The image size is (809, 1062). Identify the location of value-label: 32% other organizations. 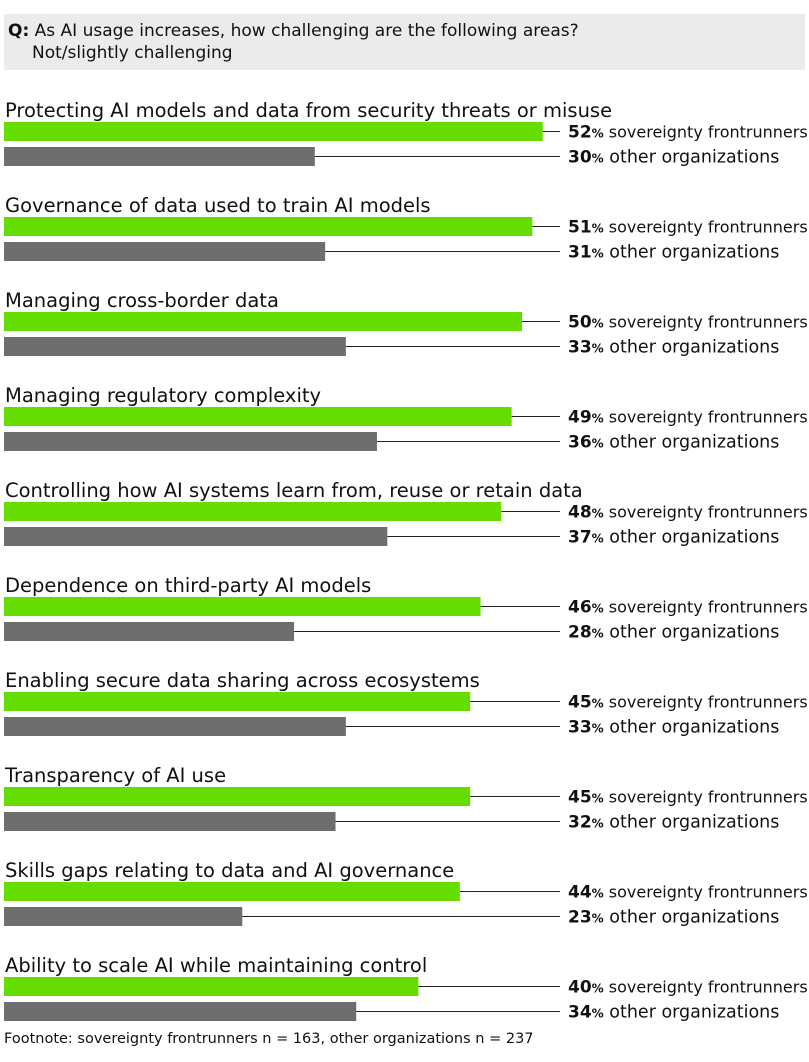
(673, 823).